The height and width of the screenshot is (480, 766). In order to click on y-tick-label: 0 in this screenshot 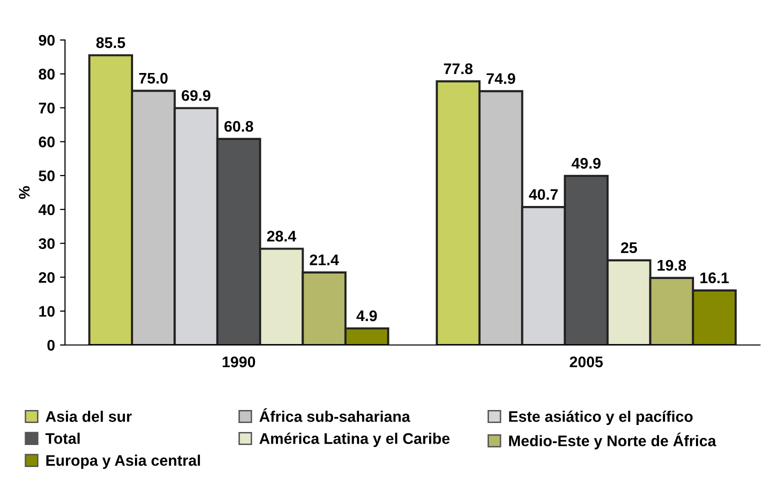, I will do `click(51, 345)`.